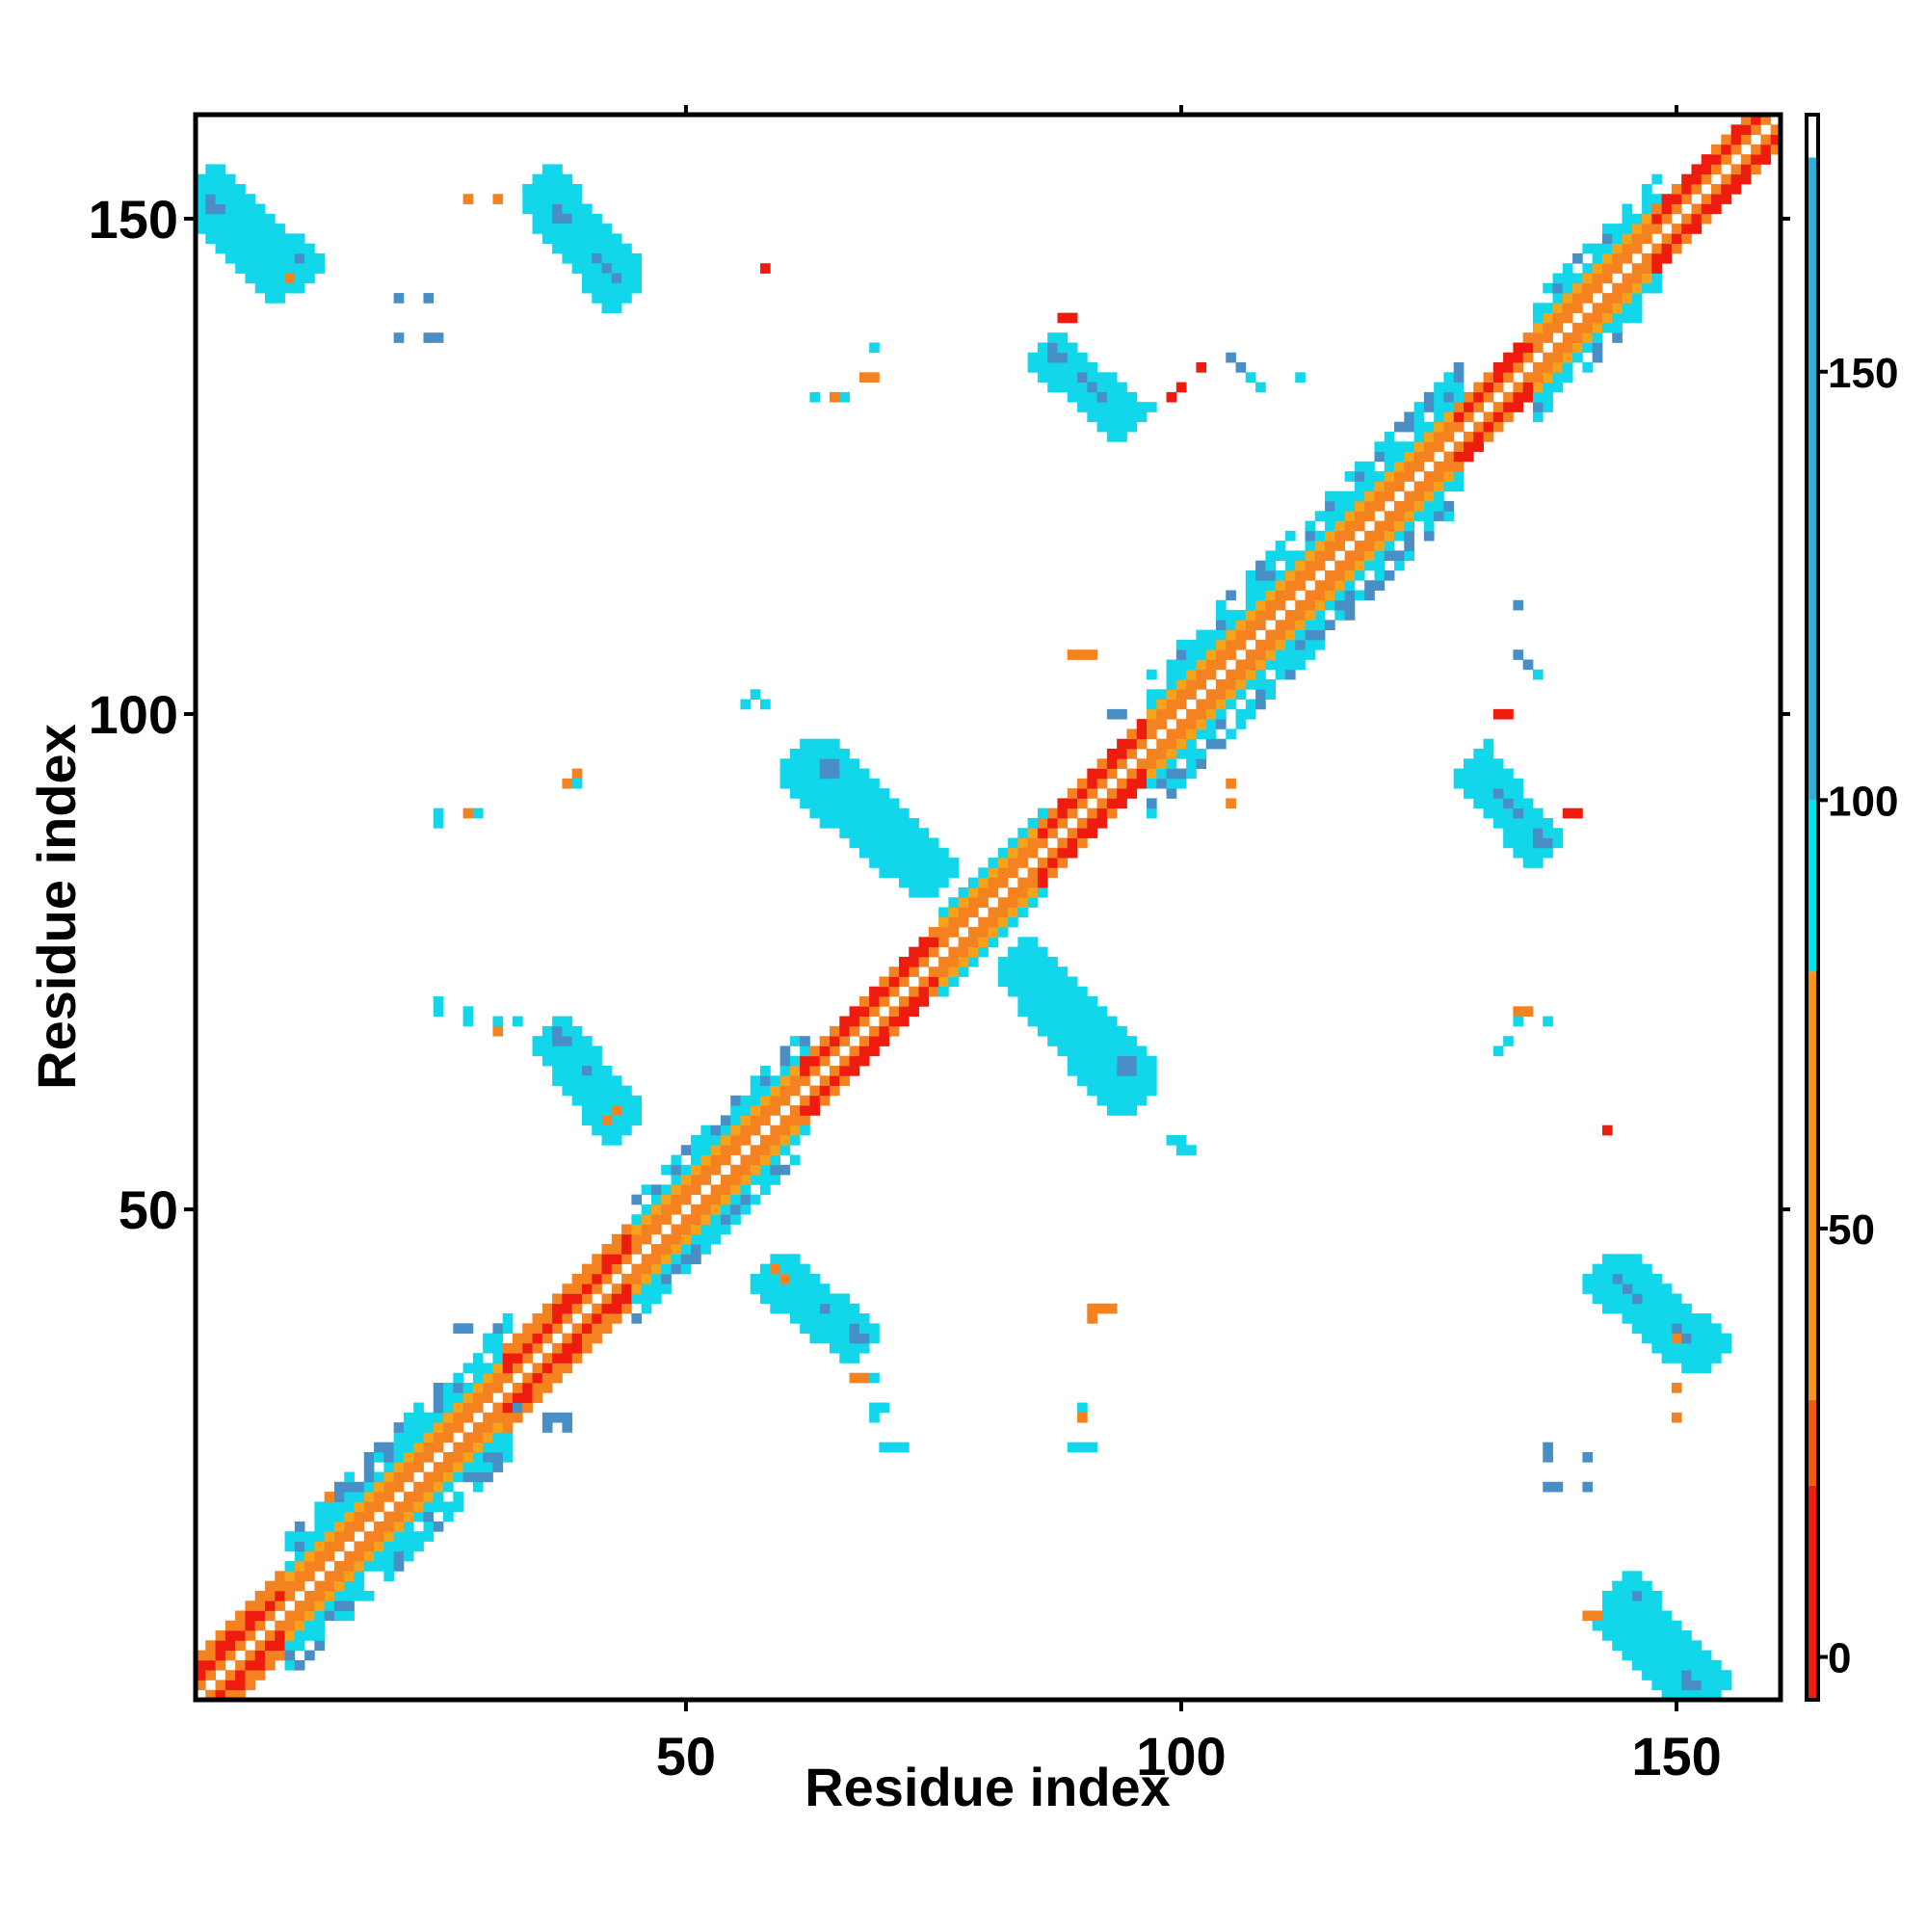  I want to click on colorbar-band, so click(1812, 1593).